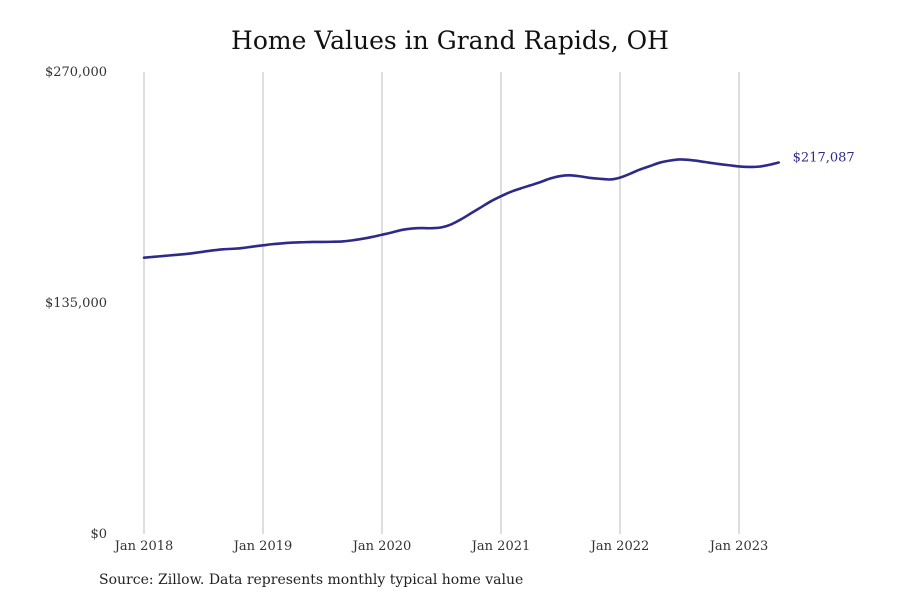 Image resolution: width=900 pixels, height=600 pixels. Describe the element at coordinates (76, 72) in the screenshot. I see `y-tick-label: $270,000` at that location.